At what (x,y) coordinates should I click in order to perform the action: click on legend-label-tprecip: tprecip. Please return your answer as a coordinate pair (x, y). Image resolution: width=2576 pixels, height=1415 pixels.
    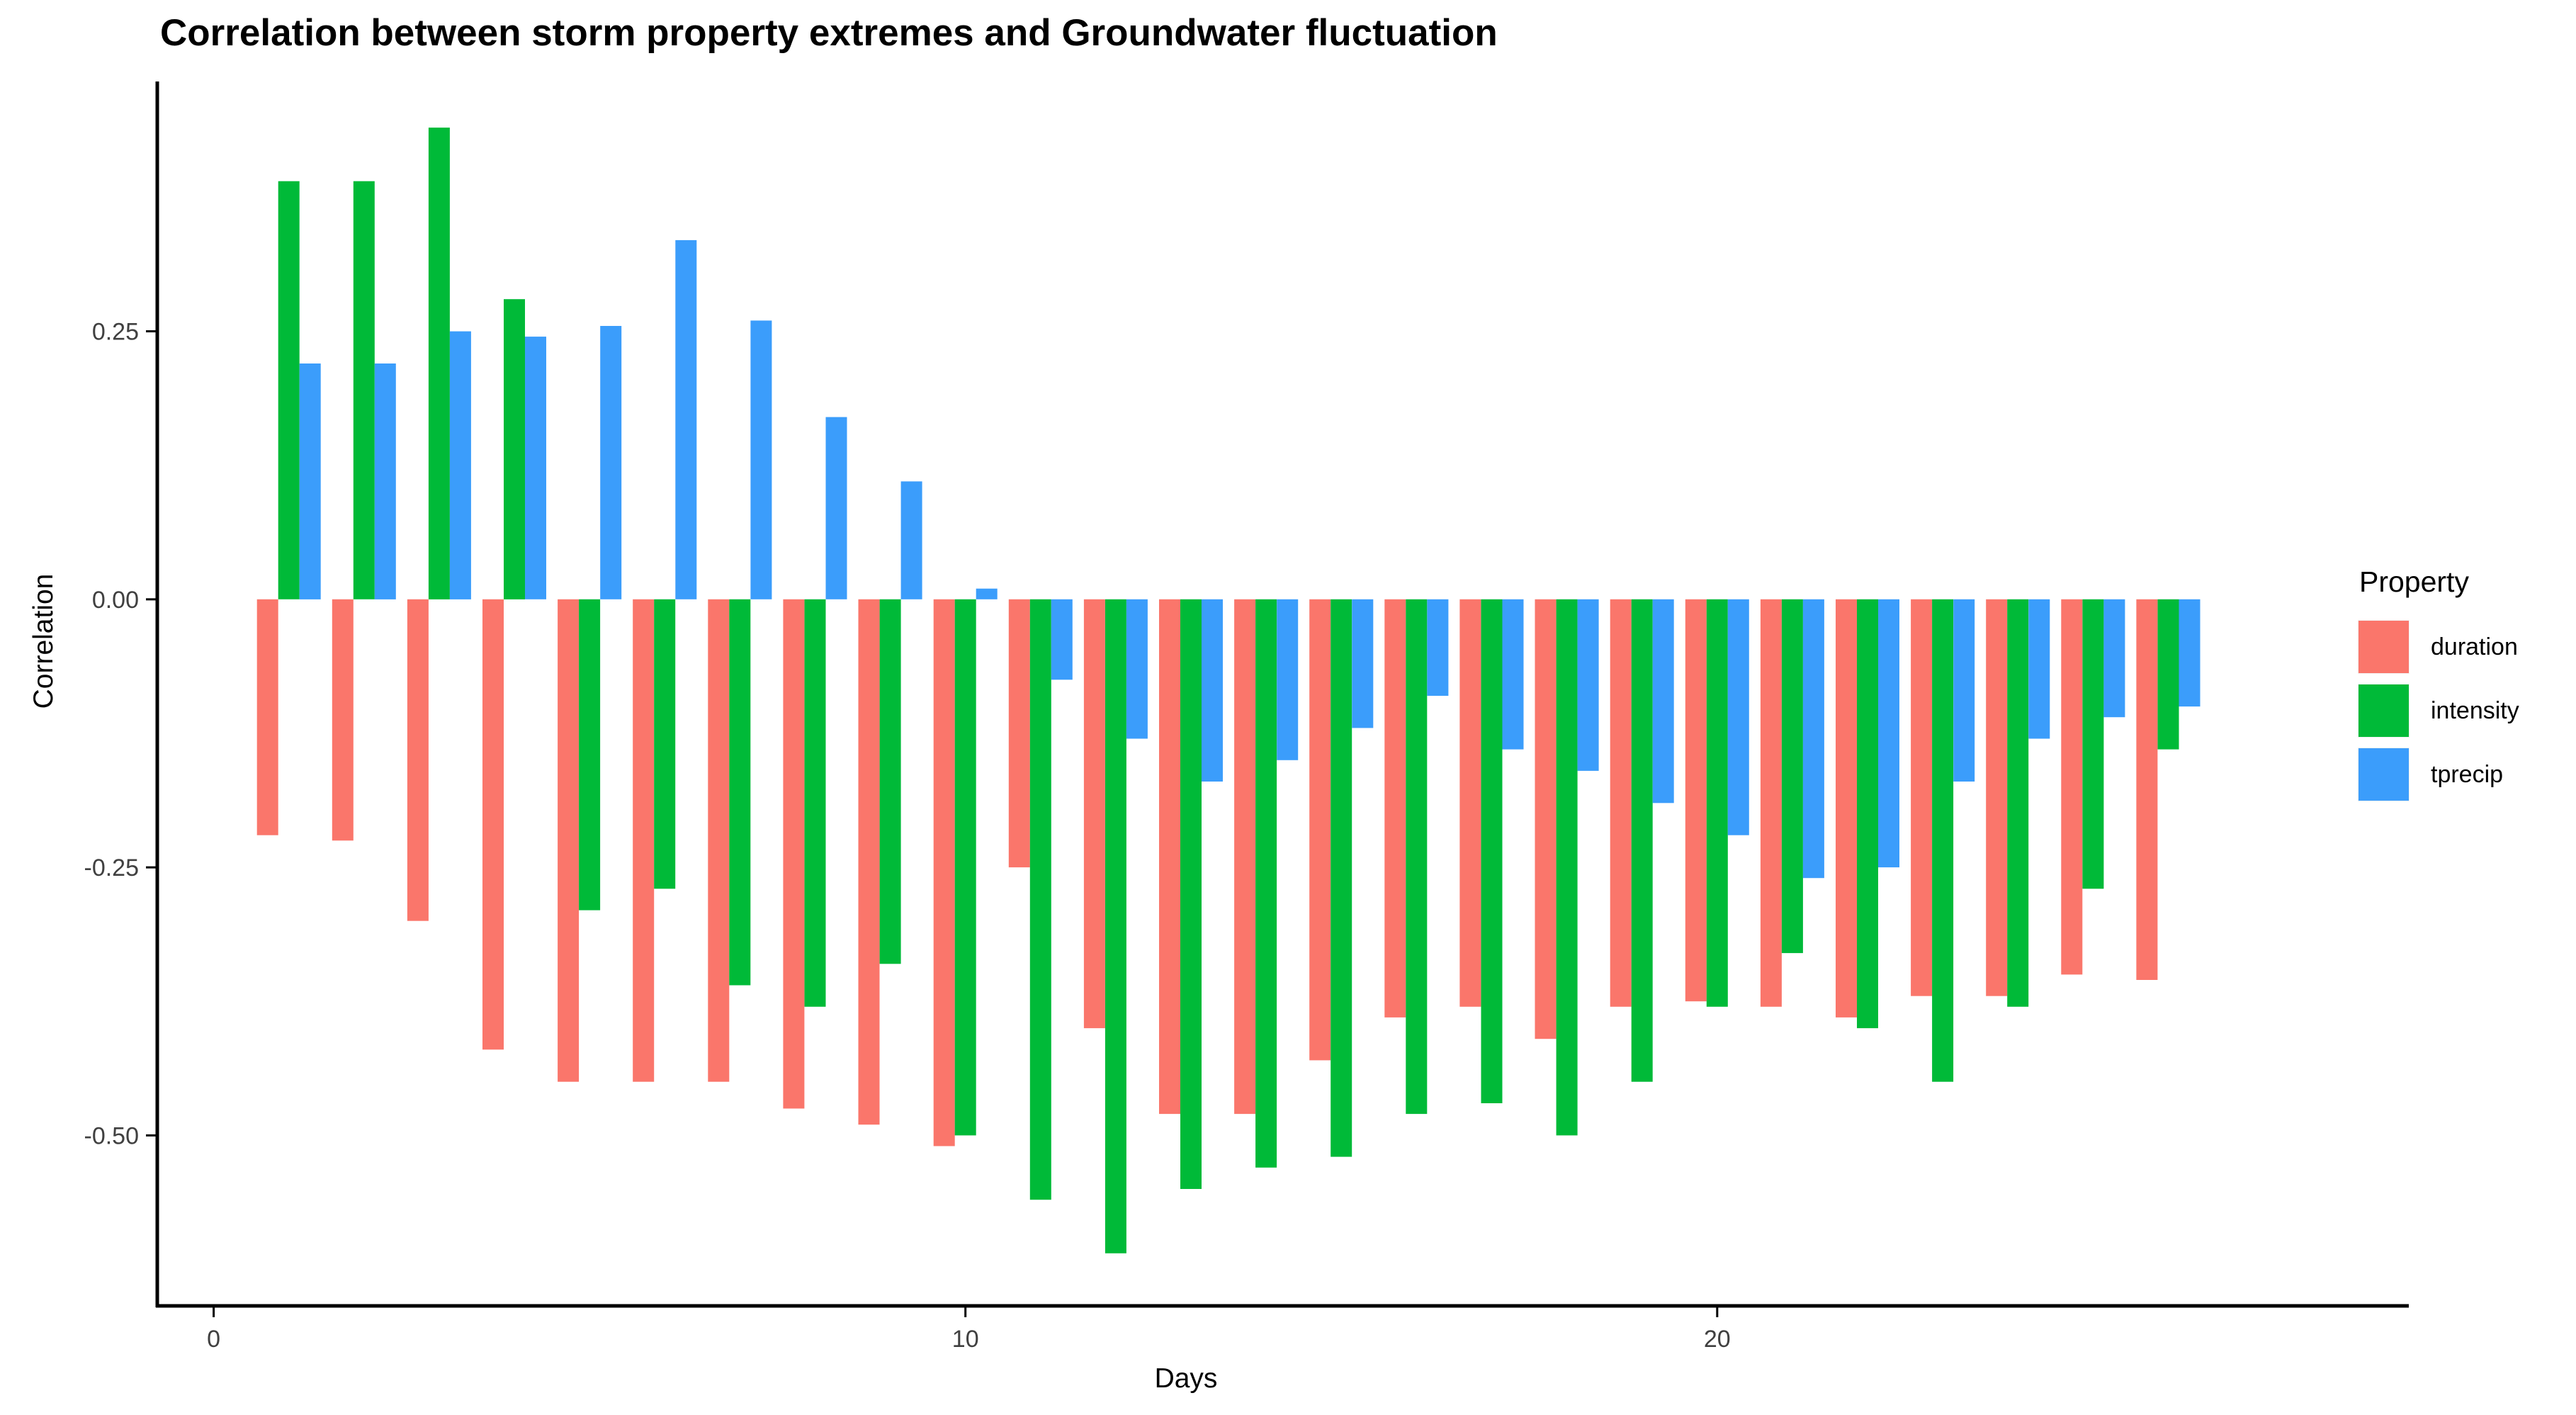
    Looking at the image, I should click on (2467, 774).